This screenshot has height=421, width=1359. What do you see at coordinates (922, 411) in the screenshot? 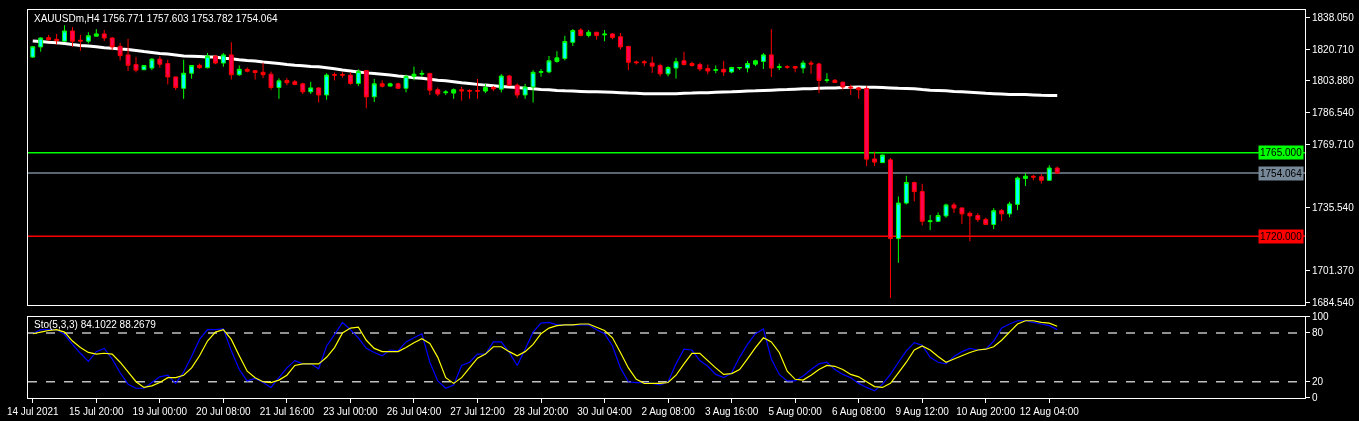
I see `x-tick-label: 9 Aug 12:00` at bounding box center [922, 411].